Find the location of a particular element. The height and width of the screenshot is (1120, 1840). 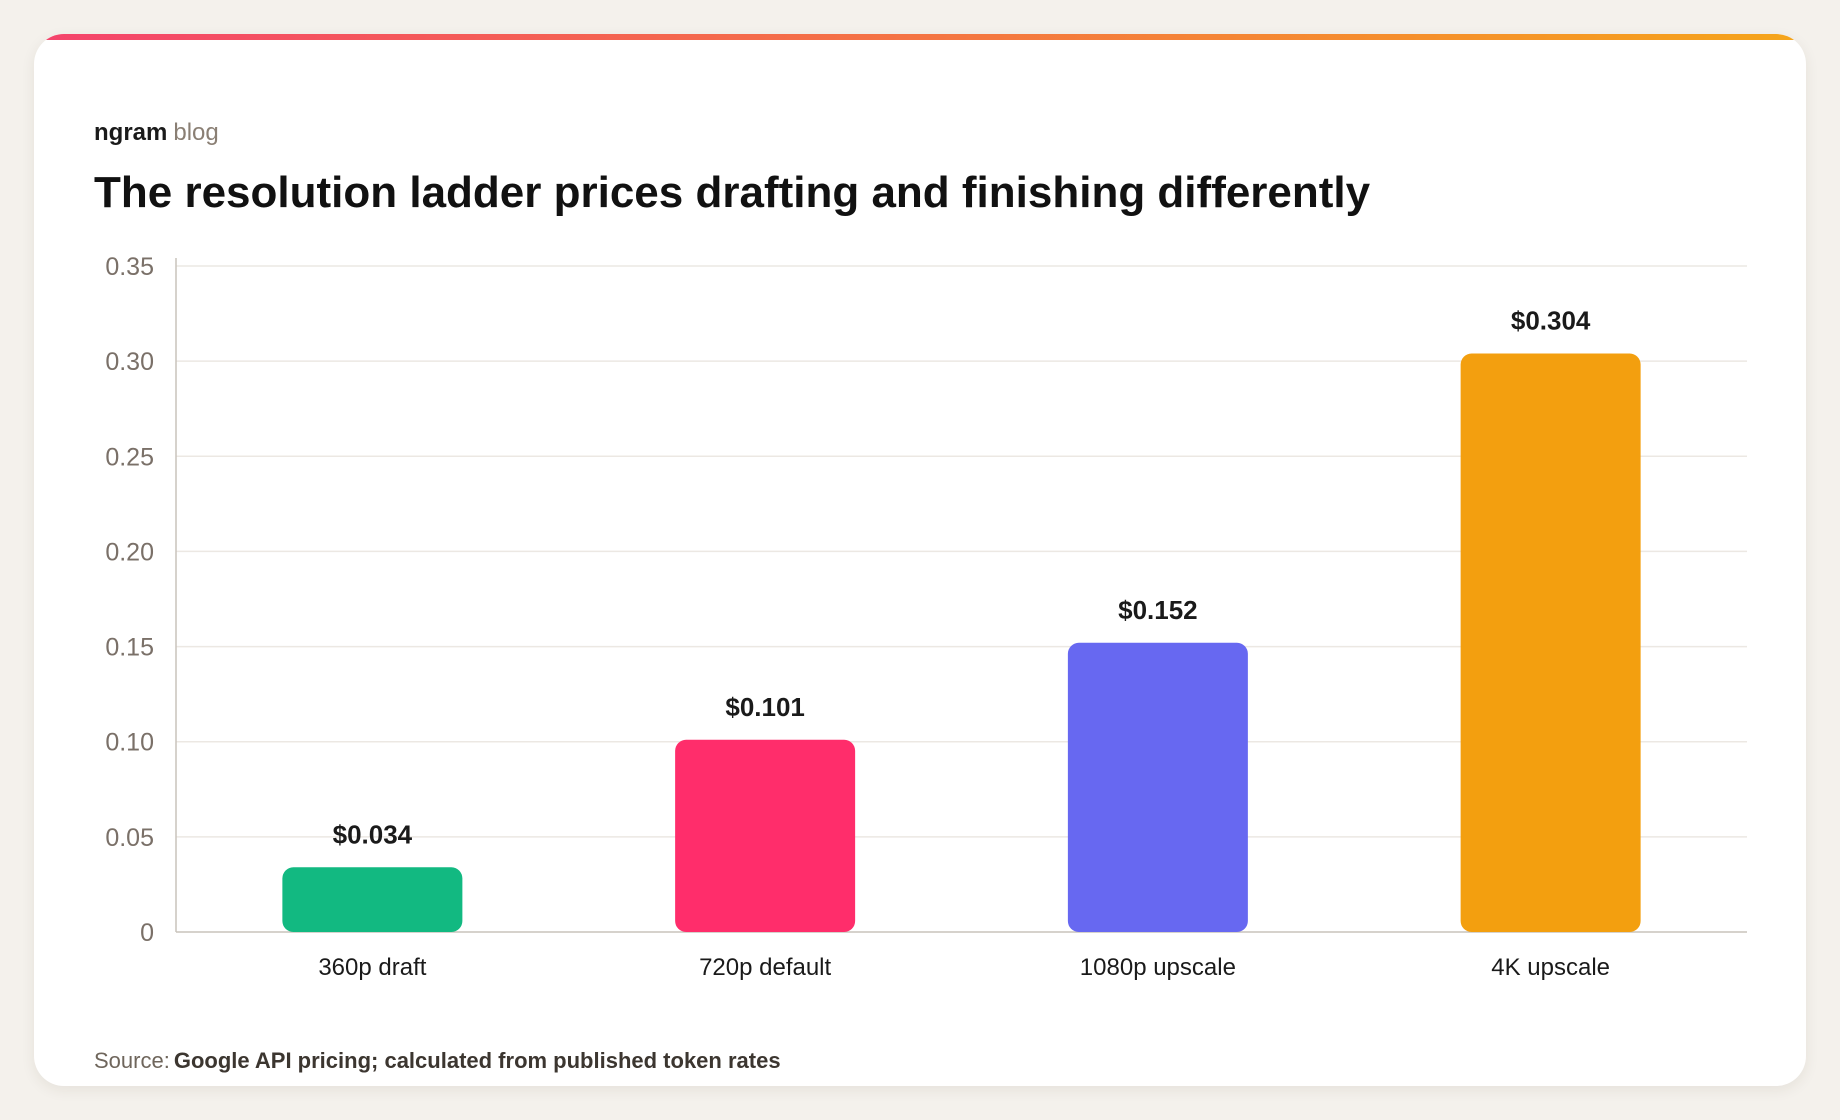

data-label: $0.034 is located at coordinates (373, 834).